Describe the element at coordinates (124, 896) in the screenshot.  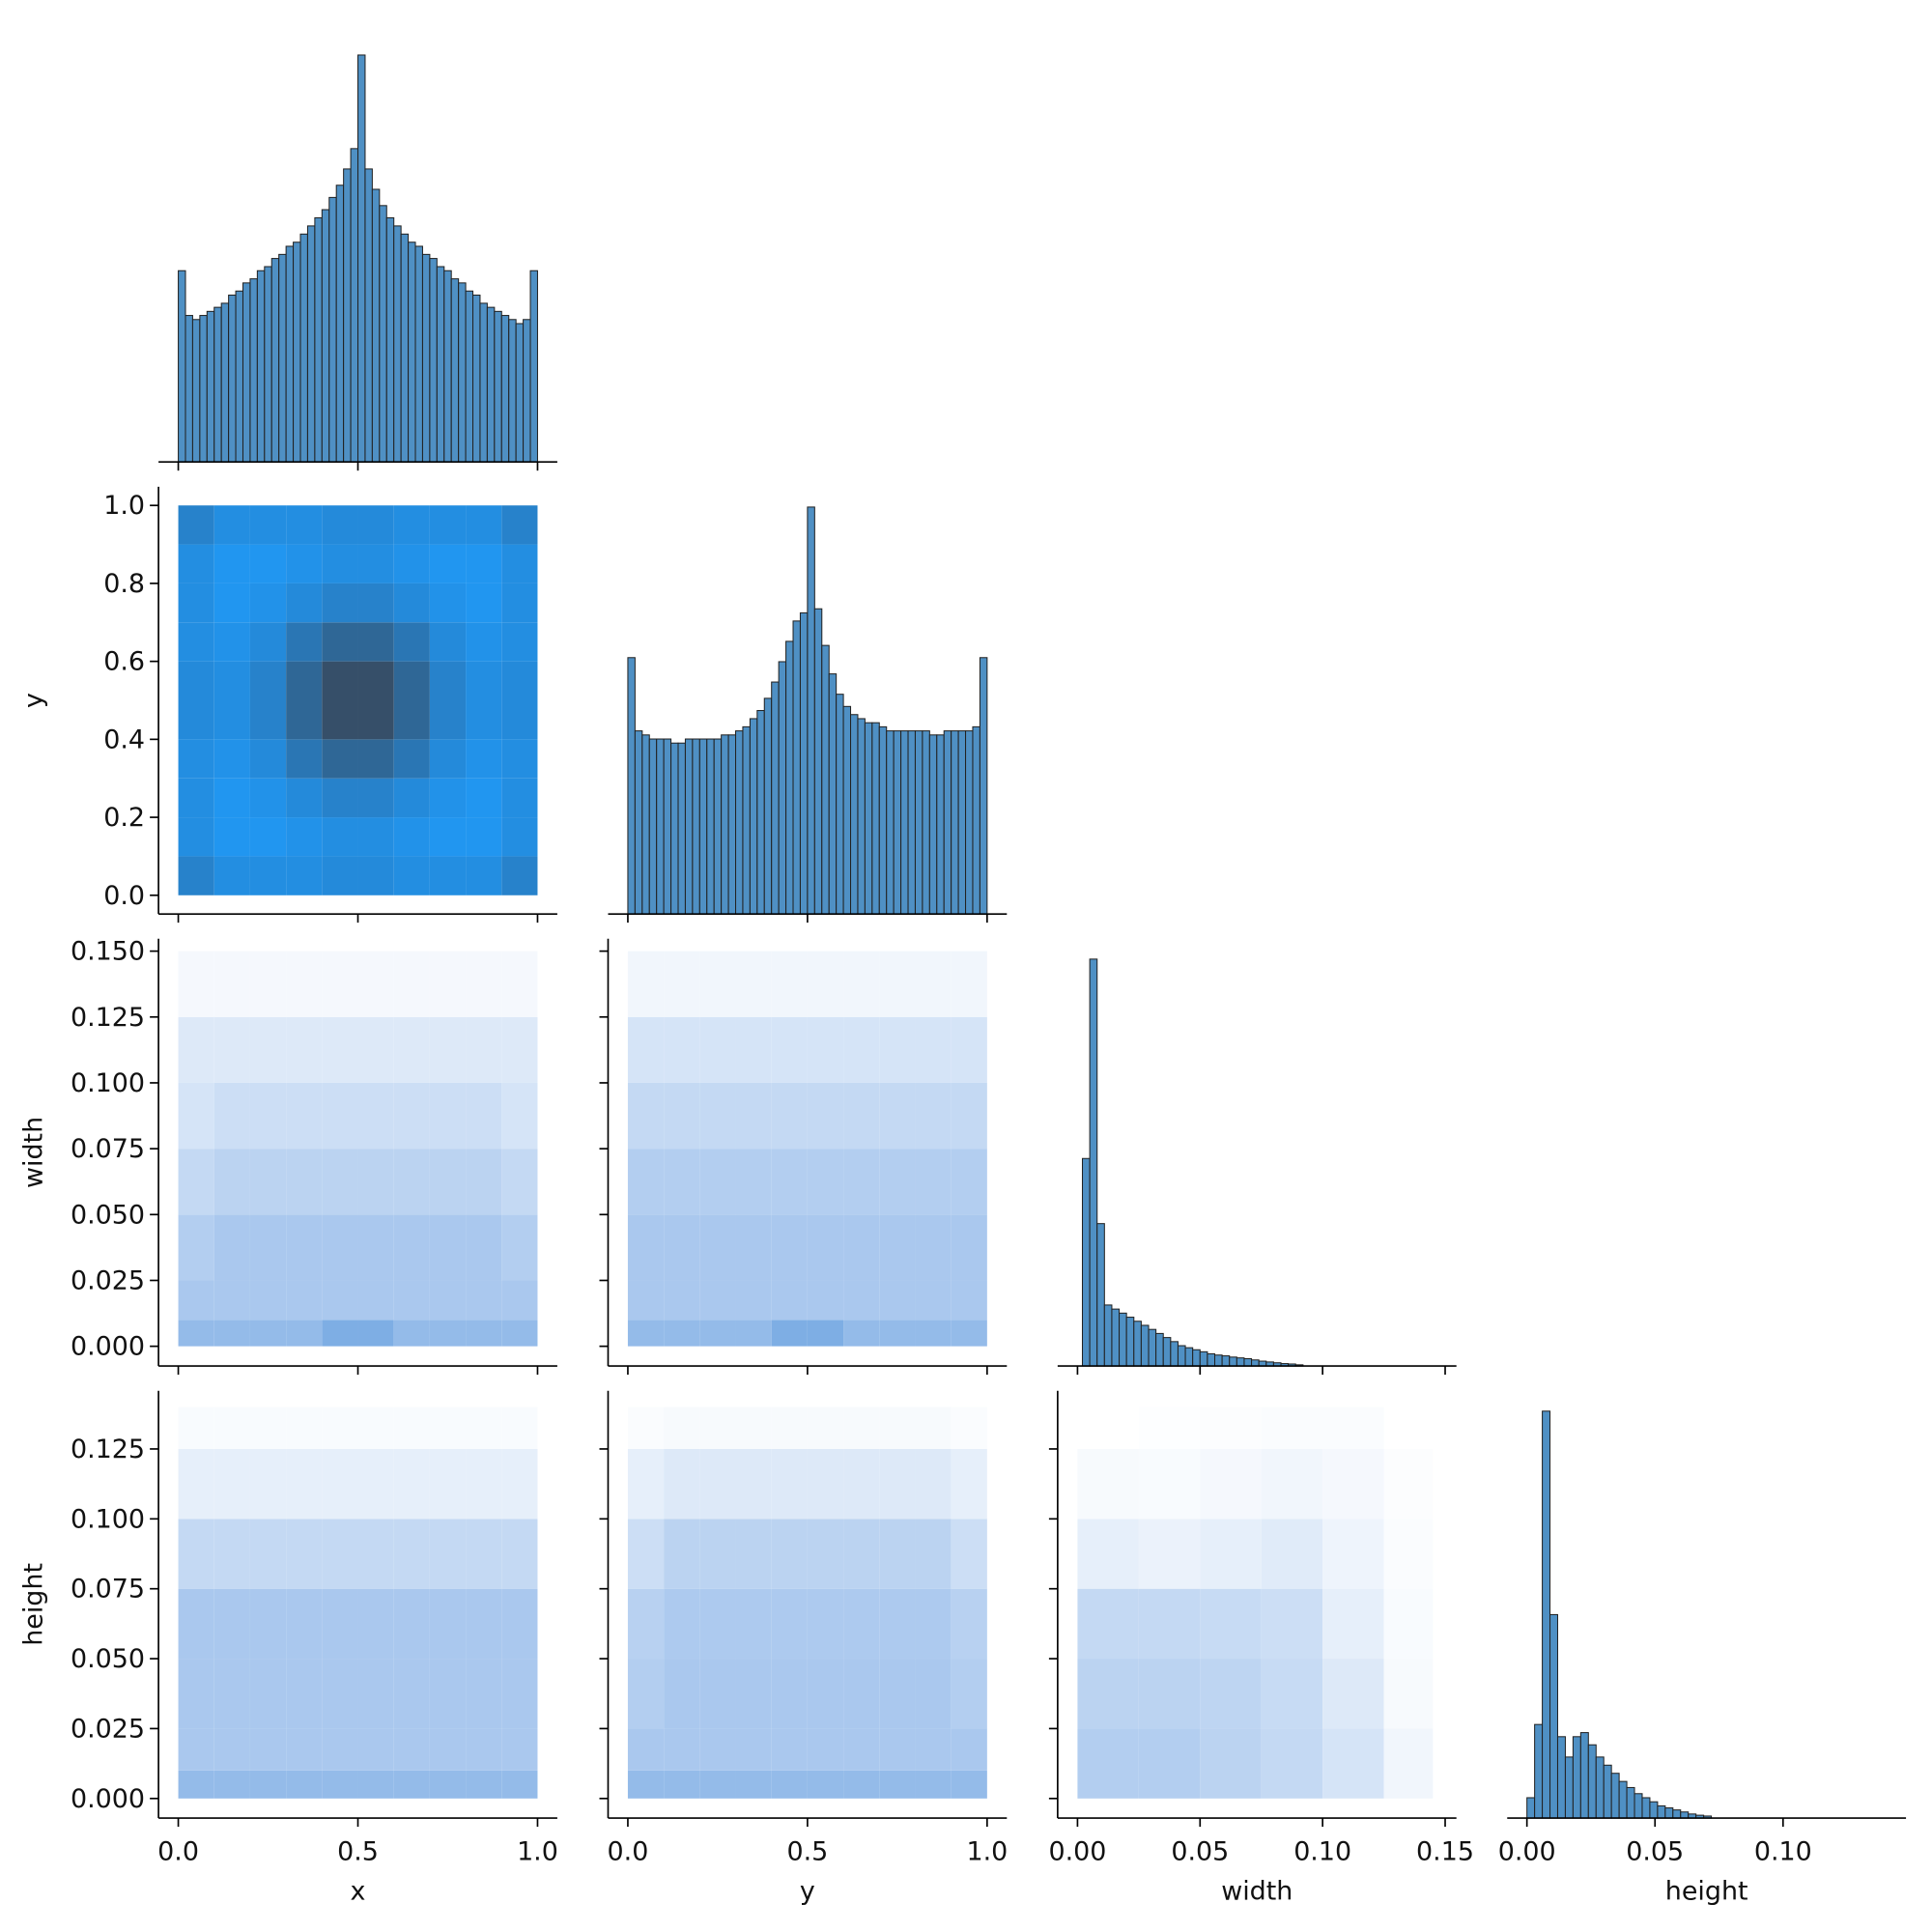
I see `y-tick-label: 0.0` at that location.